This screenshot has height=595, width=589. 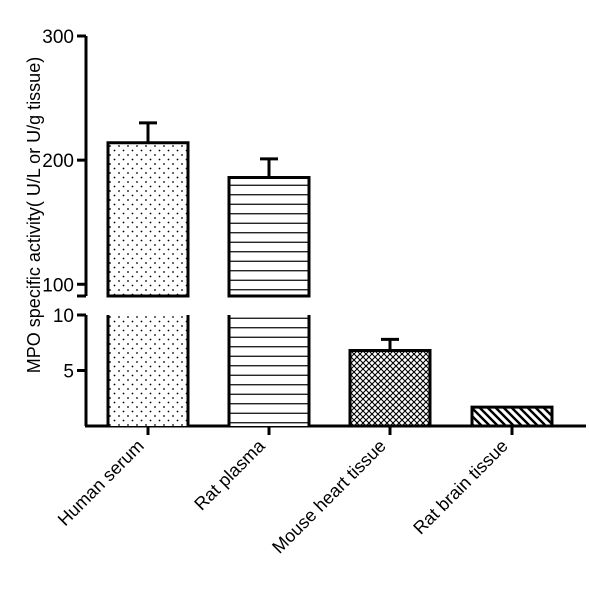 I want to click on category-label: Rat plasma, so click(x=229, y=474).